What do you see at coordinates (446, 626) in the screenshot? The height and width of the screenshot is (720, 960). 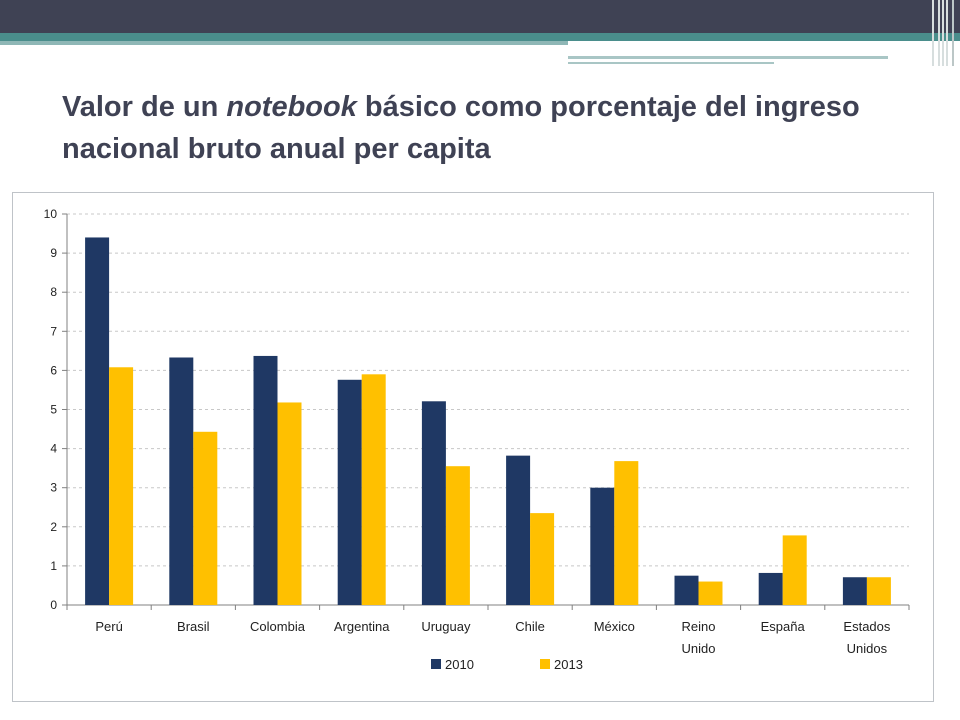 I see `x-category-label: Uruguay` at bounding box center [446, 626].